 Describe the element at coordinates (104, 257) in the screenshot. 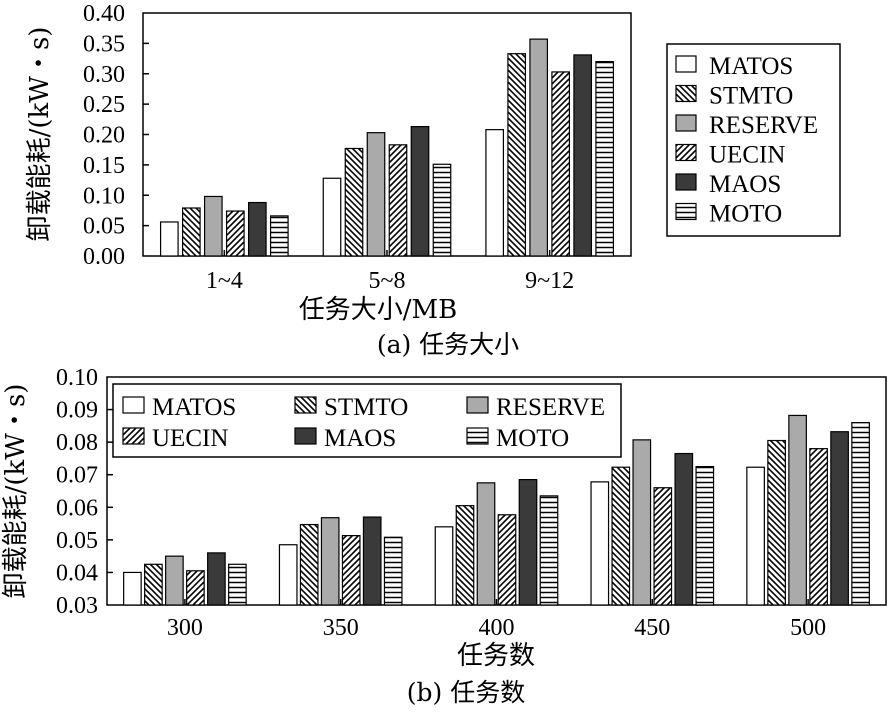

I see `y-tick-label: 0.00` at that location.